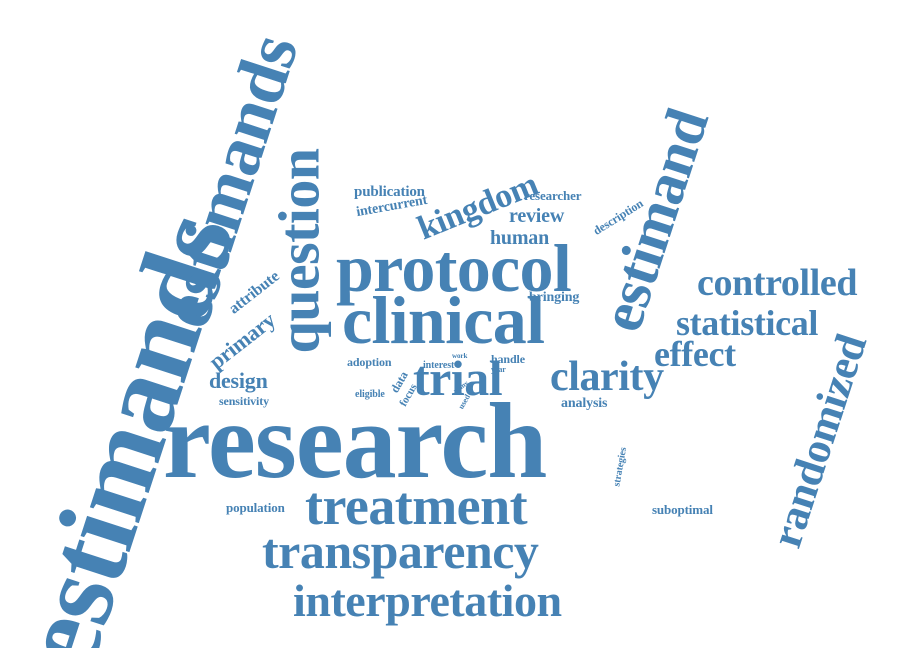 This screenshot has width=900, height=648. What do you see at coordinates (427, 600) in the screenshot?
I see `word-interpretation: interpretation` at bounding box center [427, 600].